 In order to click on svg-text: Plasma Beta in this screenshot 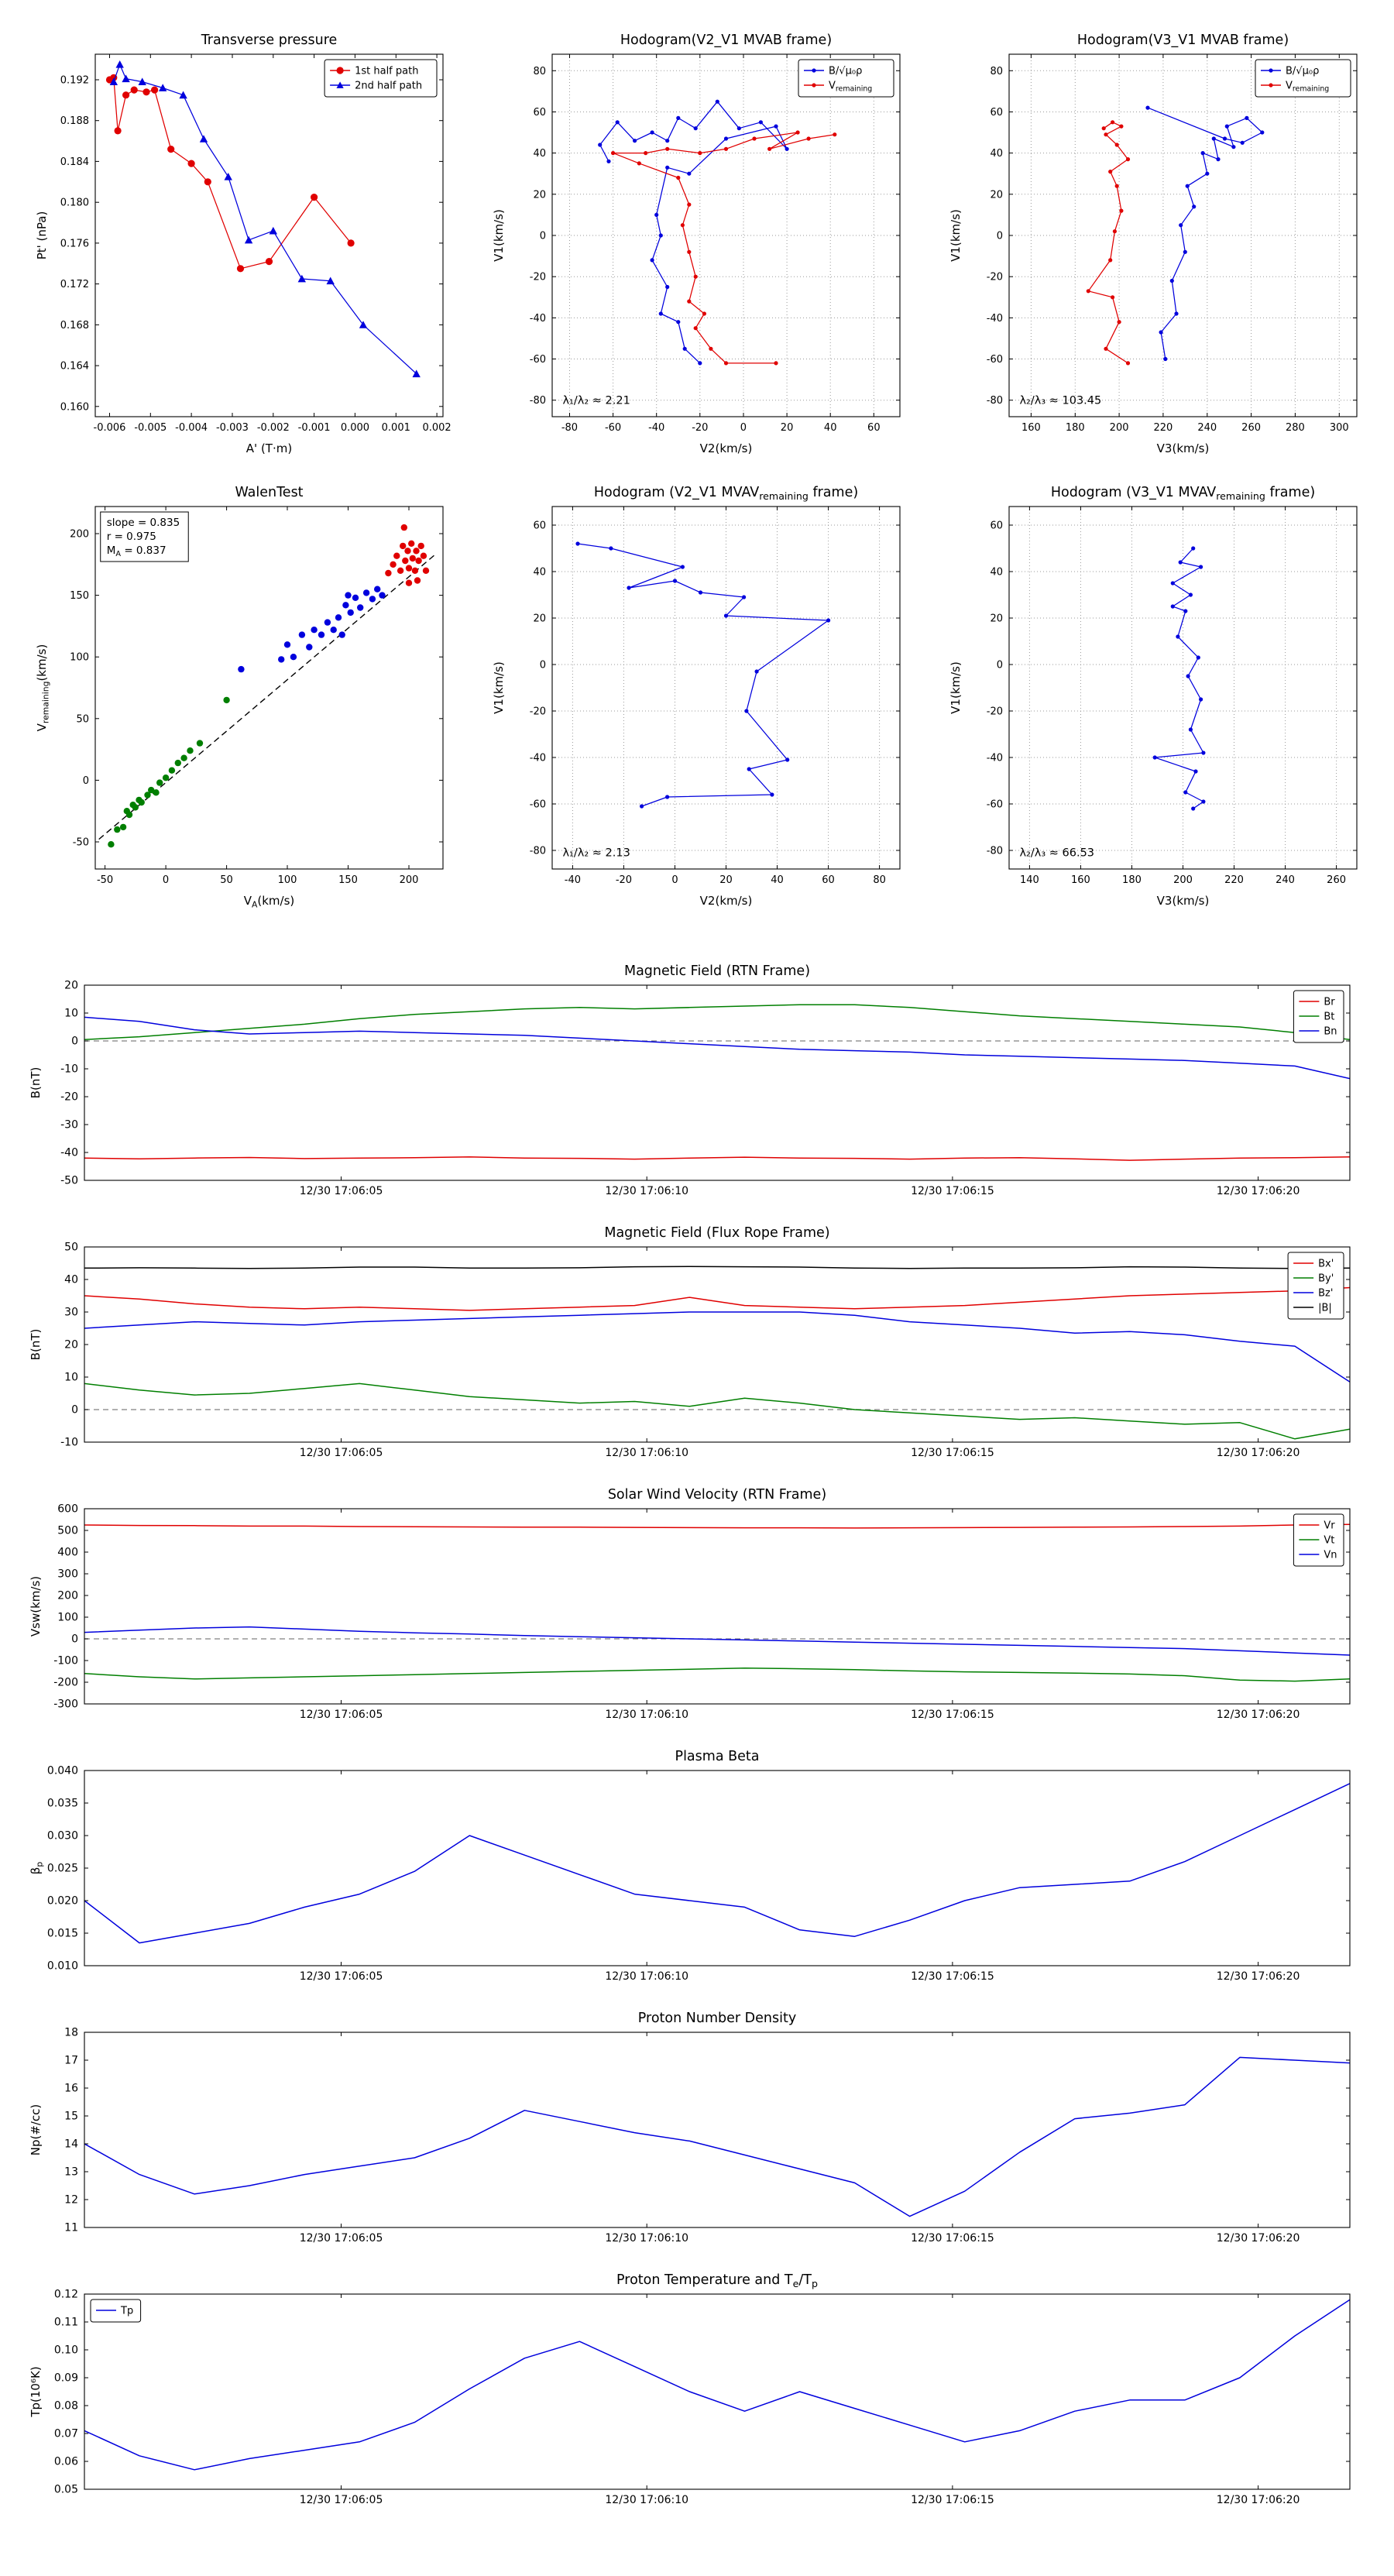, I will do `click(718, 1756)`.